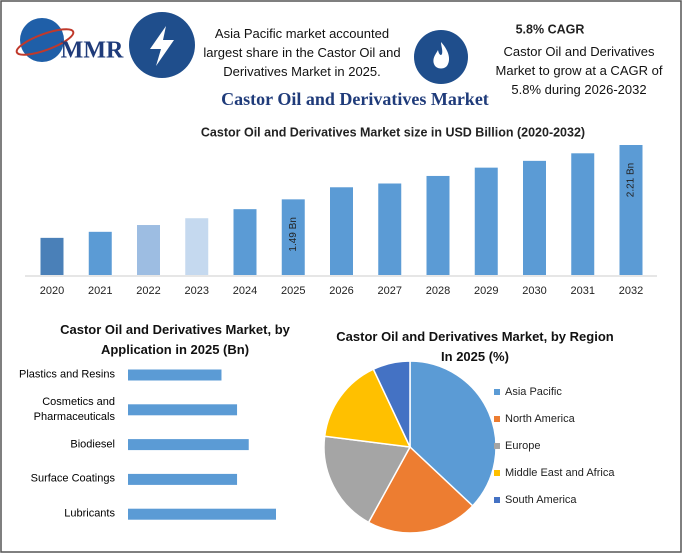  I want to click on bolt-icon, so click(162, 46).